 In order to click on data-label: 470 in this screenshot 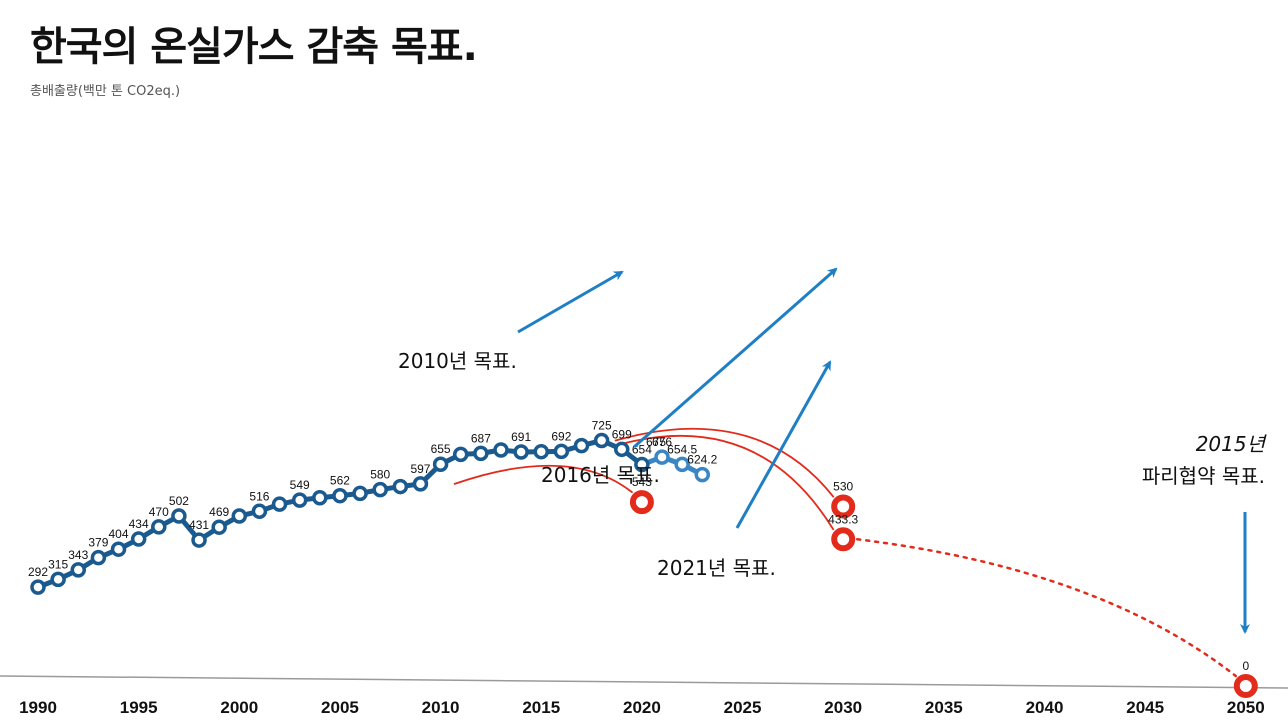, I will do `click(159, 512)`.